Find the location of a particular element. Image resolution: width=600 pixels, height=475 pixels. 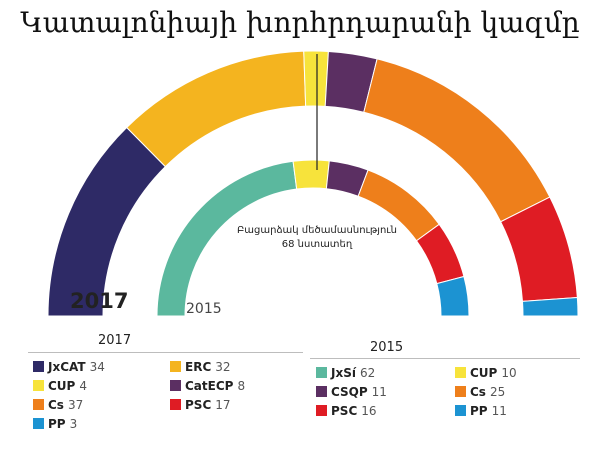

legend-seat-count: 4 is located at coordinates (83, 386).